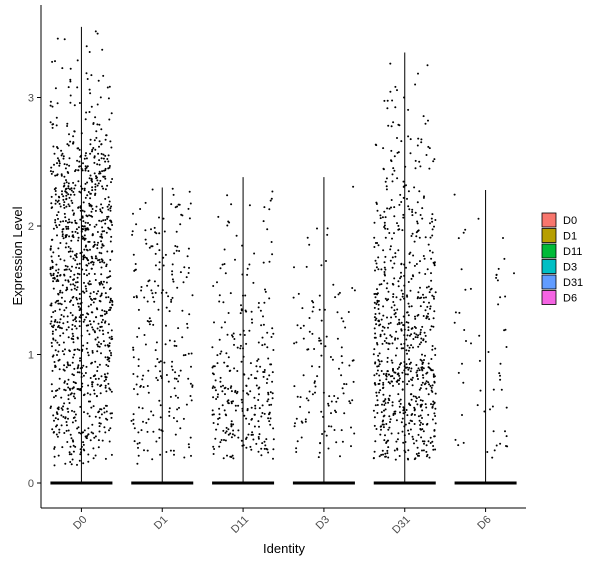 The width and height of the screenshot is (600, 568). I want to click on legend-item-d3: D3, so click(559, 266).